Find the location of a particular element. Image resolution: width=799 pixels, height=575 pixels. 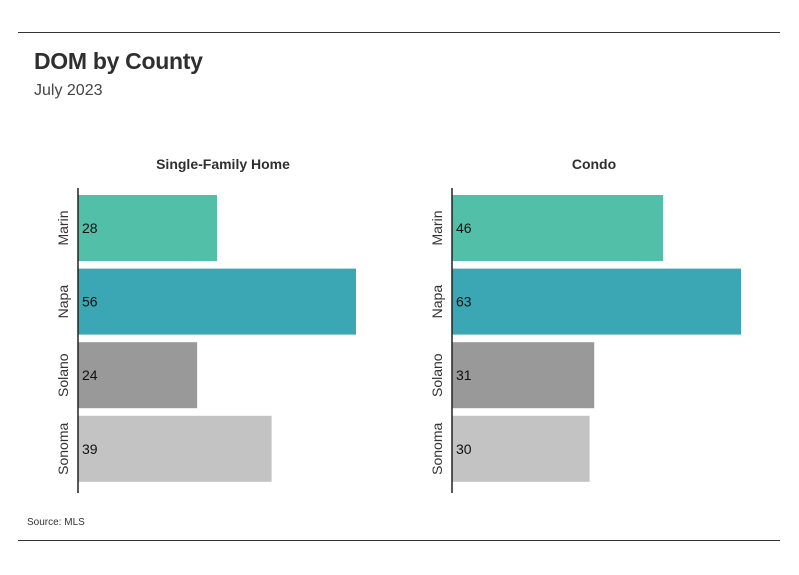

top-rule is located at coordinates (399, 32).